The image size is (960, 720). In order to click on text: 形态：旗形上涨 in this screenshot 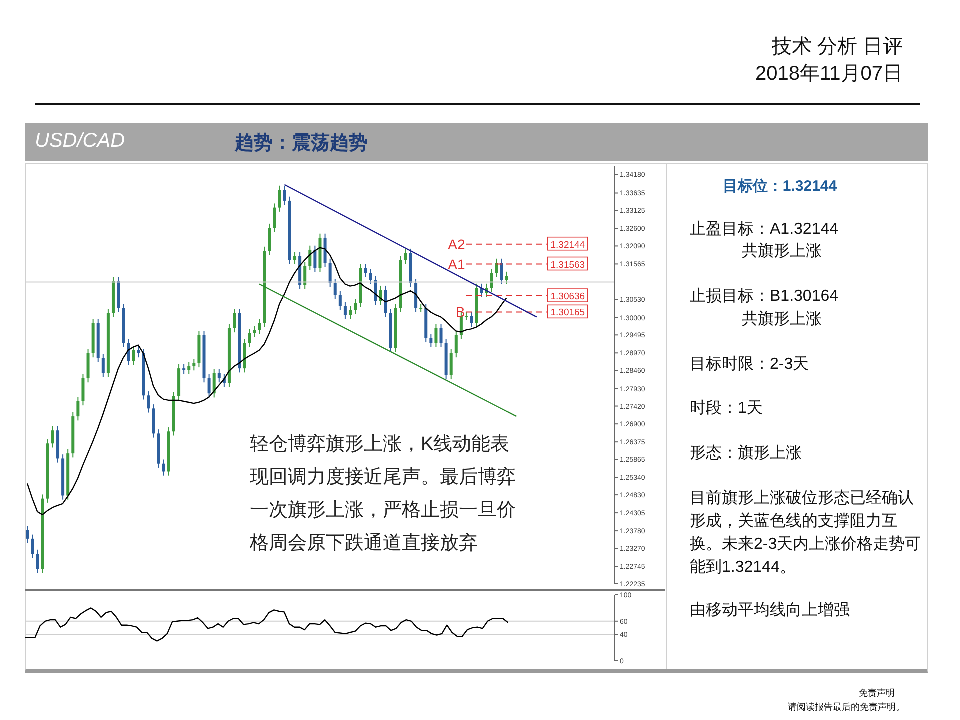, I will do `click(746, 454)`.